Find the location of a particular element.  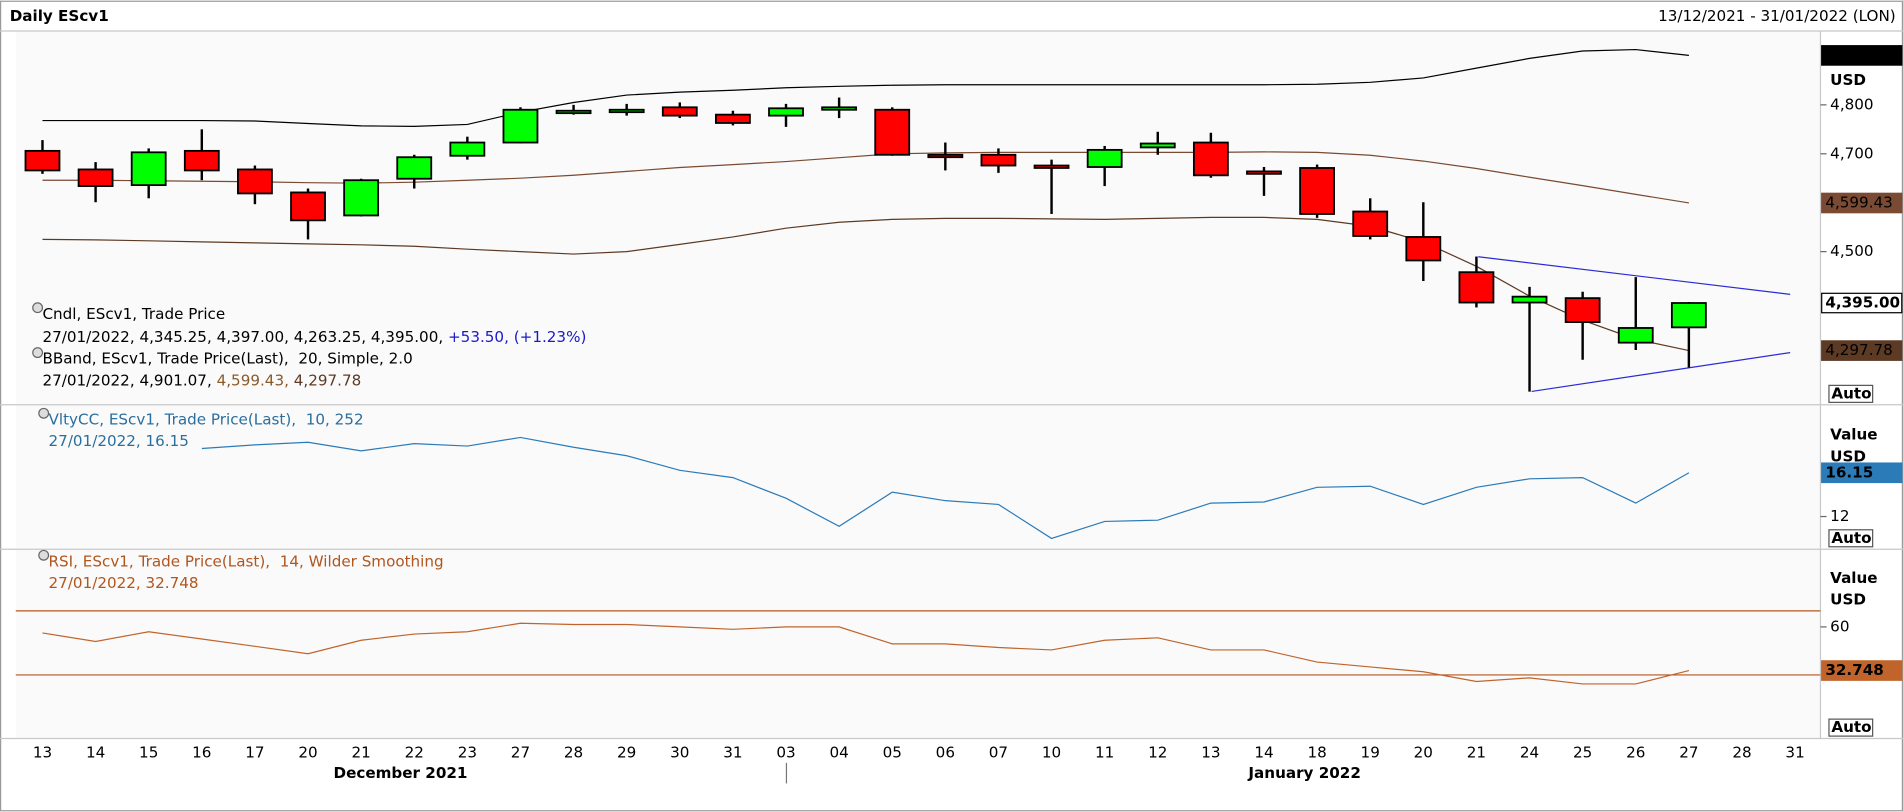

x-tick-label: 07 is located at coordinates (998, 753).